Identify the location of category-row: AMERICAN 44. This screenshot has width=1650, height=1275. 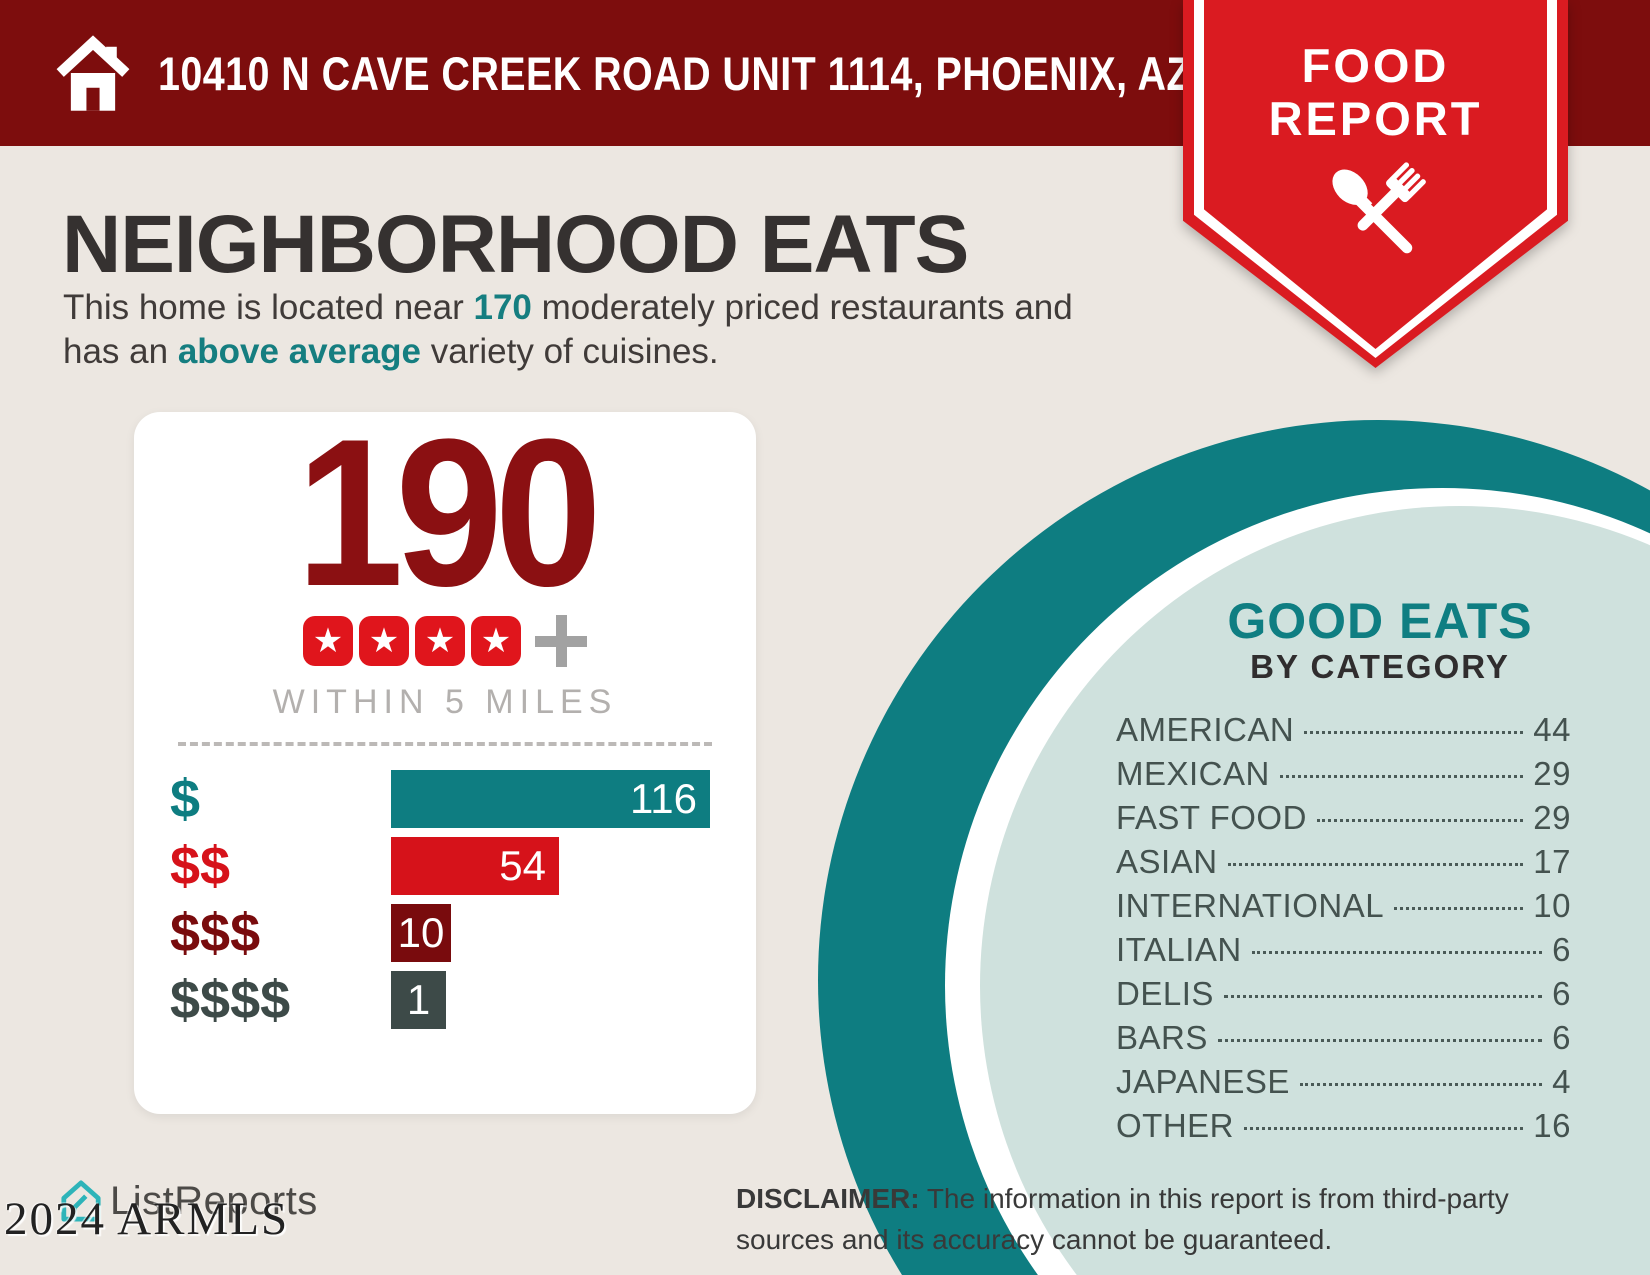
(1343, 733).